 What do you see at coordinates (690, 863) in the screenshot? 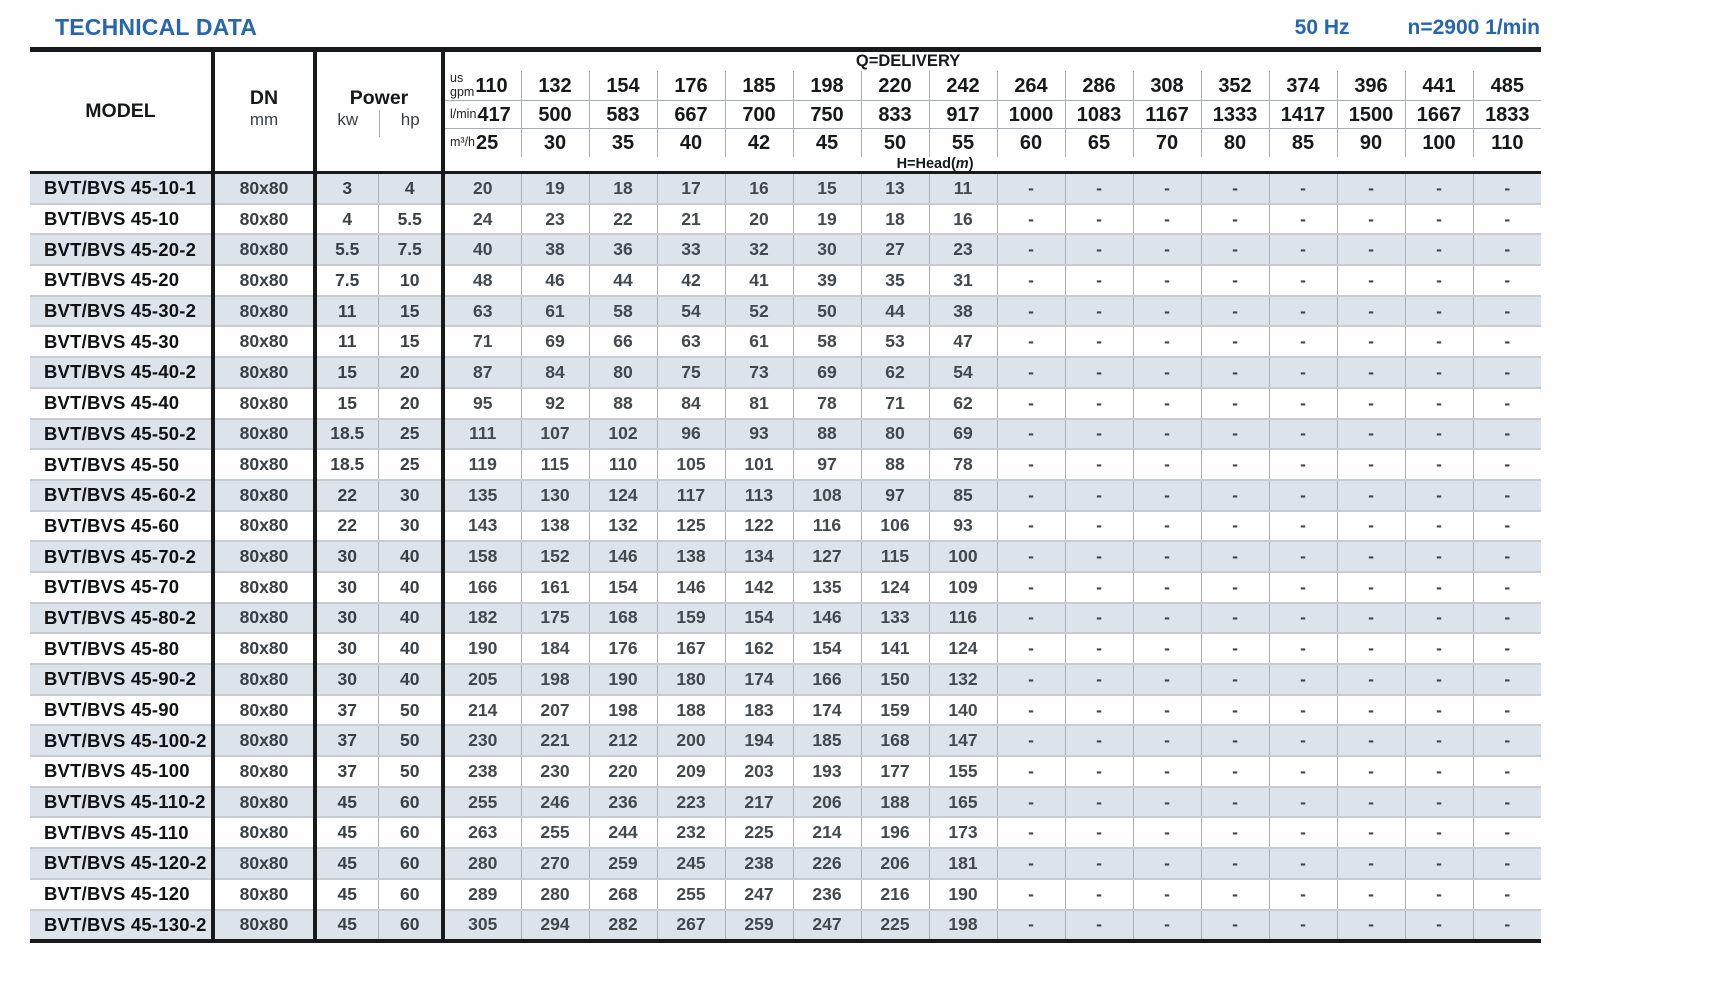
I see `head-value-cell: 245` at bounding box center [690, 863].